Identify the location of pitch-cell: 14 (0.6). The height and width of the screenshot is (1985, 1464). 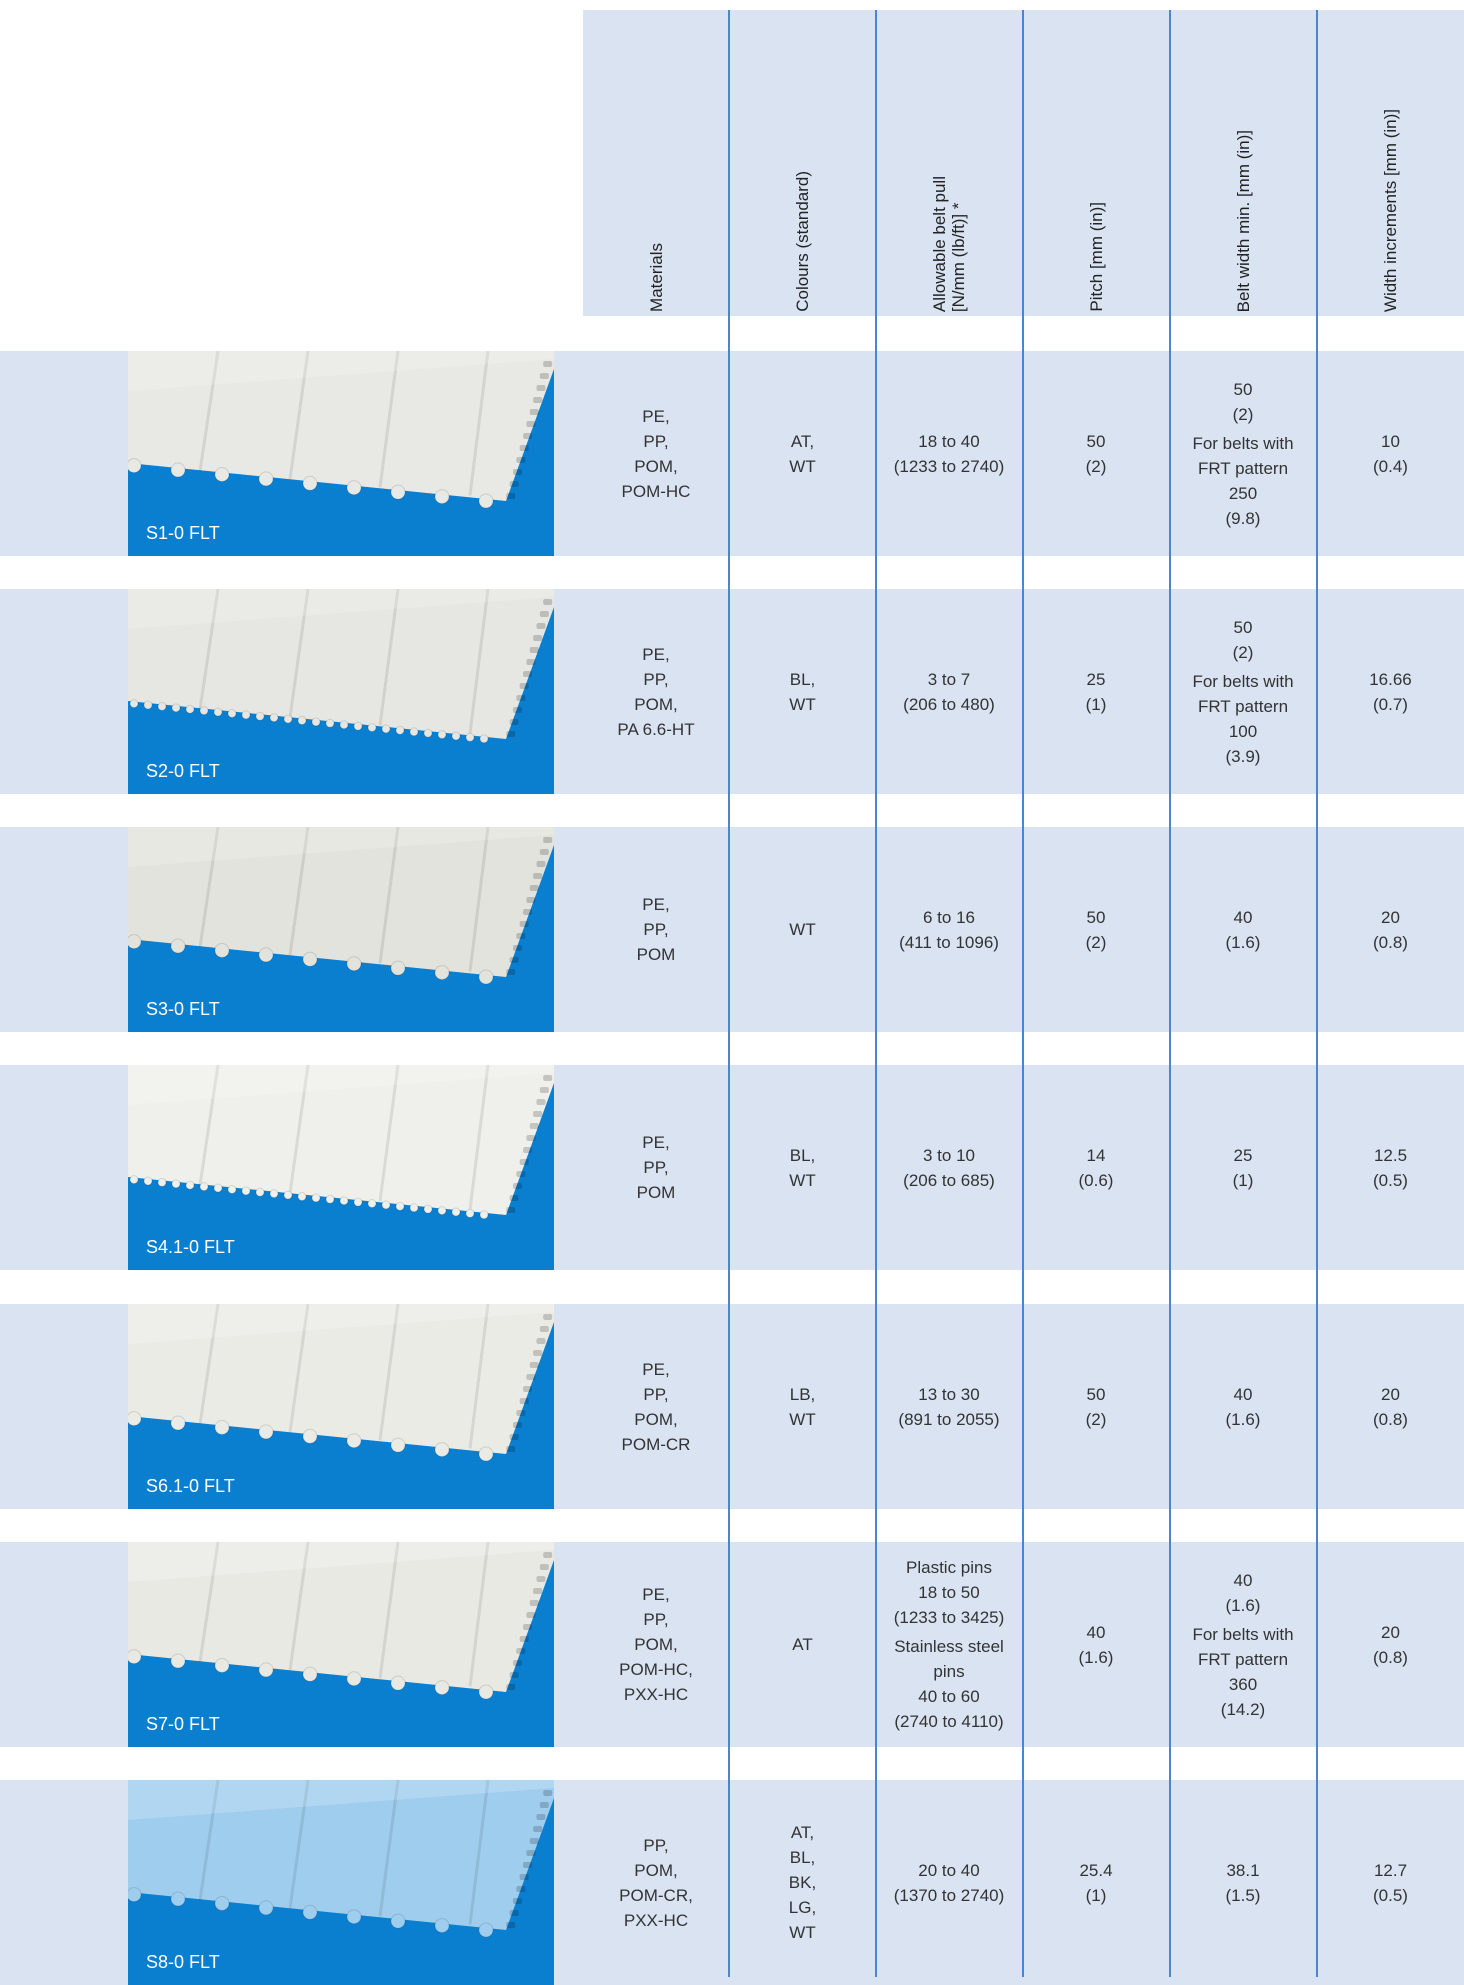
(1096, 1167).